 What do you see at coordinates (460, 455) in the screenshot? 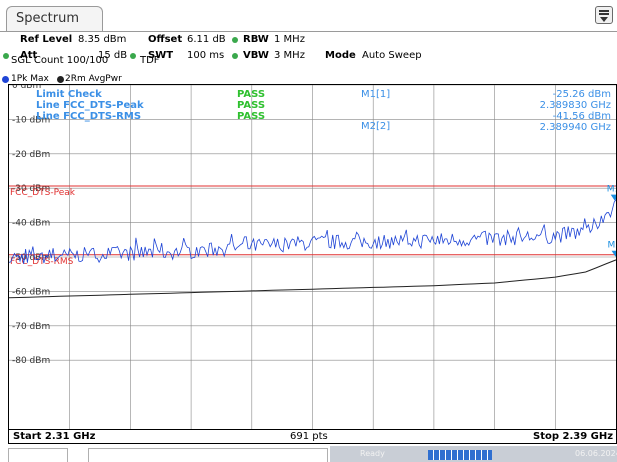
I see `measurement-progress-bar` at bounding box center [460, 455].